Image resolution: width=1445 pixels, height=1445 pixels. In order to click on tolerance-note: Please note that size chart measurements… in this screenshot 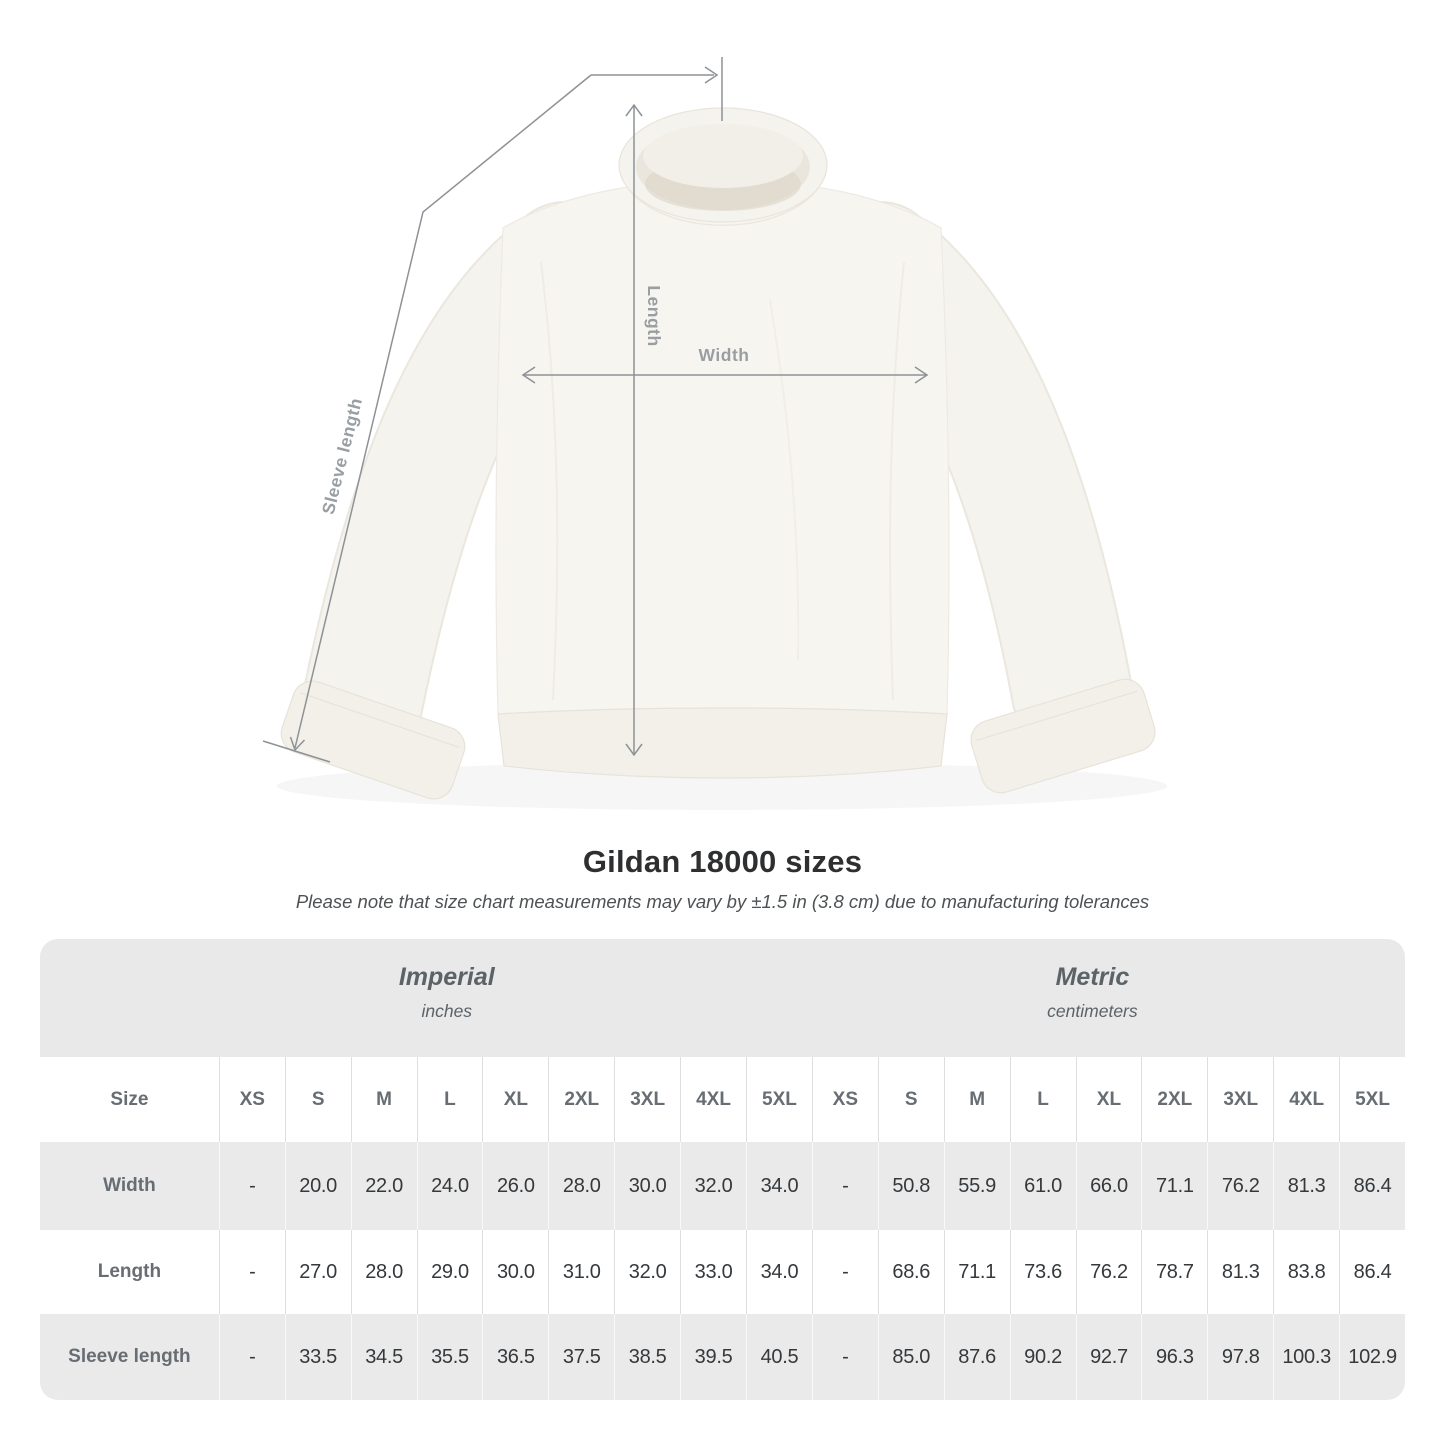, I will do `click(722, 901)`.